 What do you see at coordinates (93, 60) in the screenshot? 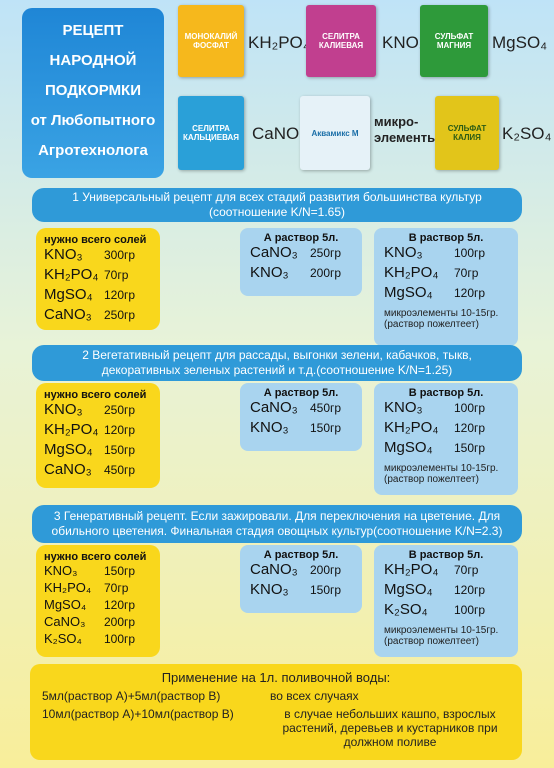
I see `title-line: НАРОДНОЙ` at bounding box center [93, 60].